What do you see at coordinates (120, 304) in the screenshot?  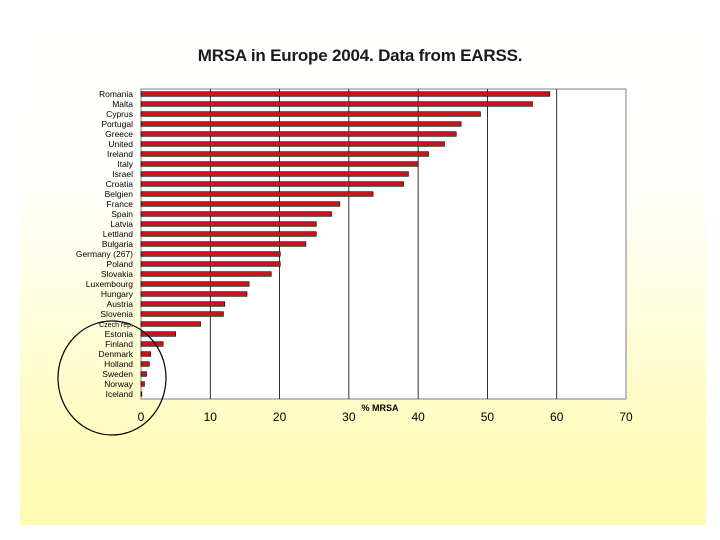 I see `category-label: Austria` at bounding box center [120, 304].